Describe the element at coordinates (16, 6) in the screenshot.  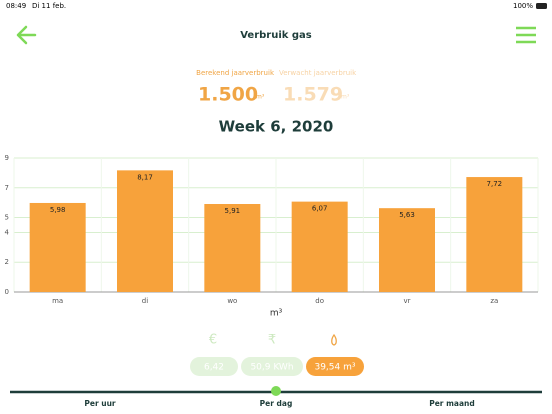
I see `status-time: 08:49` at that location.